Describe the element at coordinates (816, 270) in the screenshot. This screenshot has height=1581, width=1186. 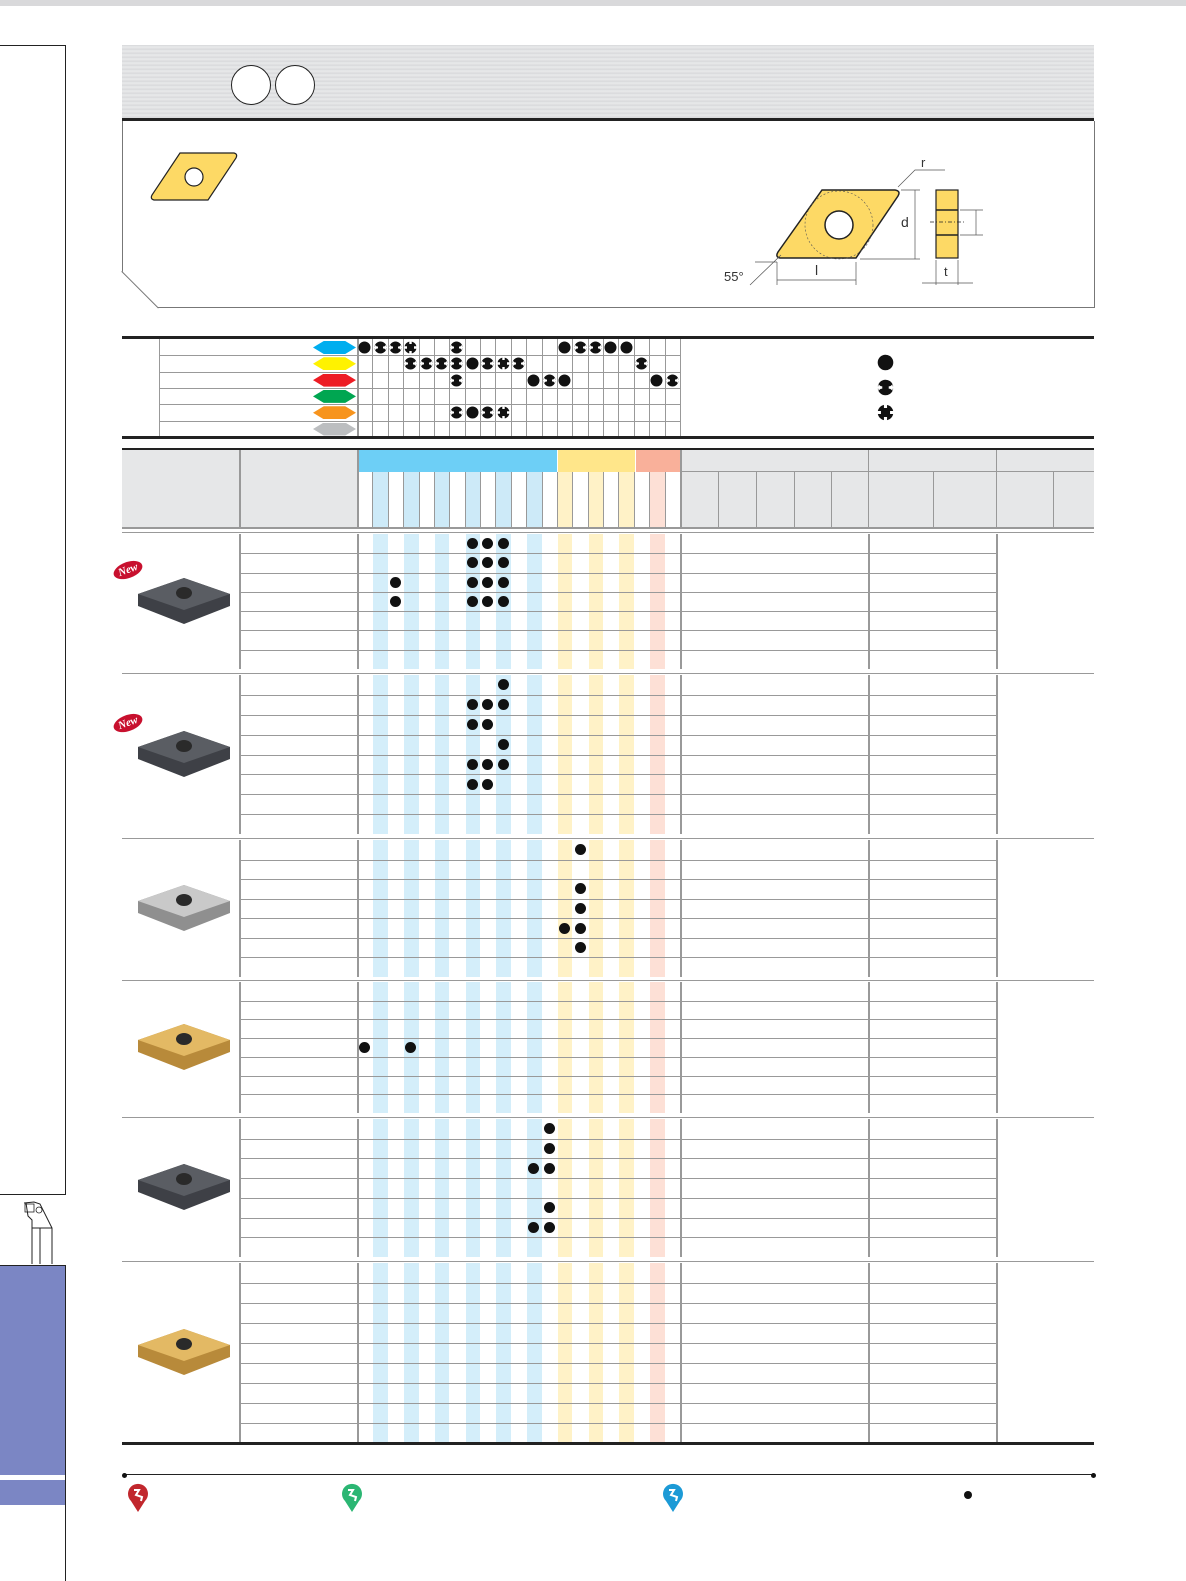
I see `label-l: l` at that location.